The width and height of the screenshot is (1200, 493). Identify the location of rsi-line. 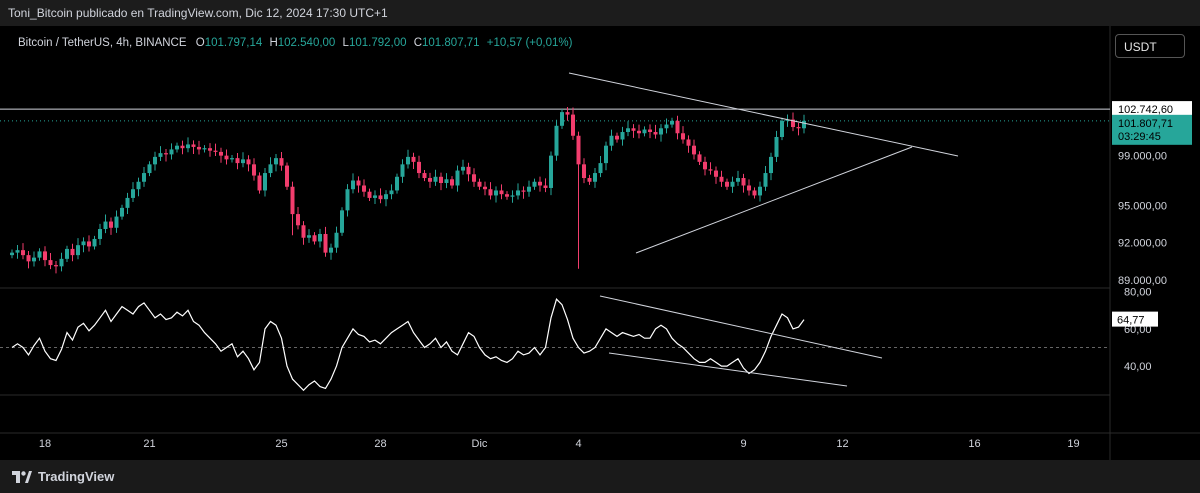
(408, 345).